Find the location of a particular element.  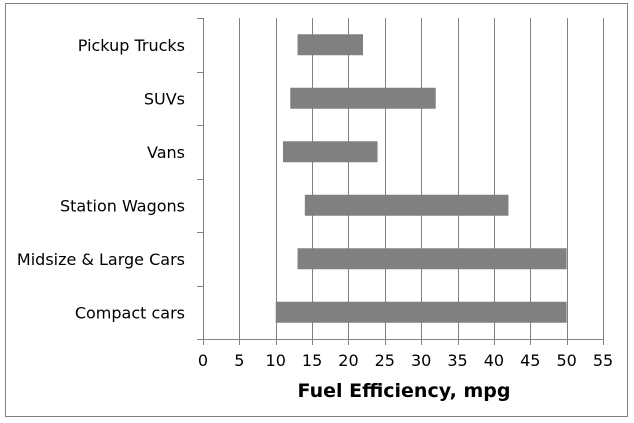

bar-midsize-large-cars is located at coordinates (432, 259).